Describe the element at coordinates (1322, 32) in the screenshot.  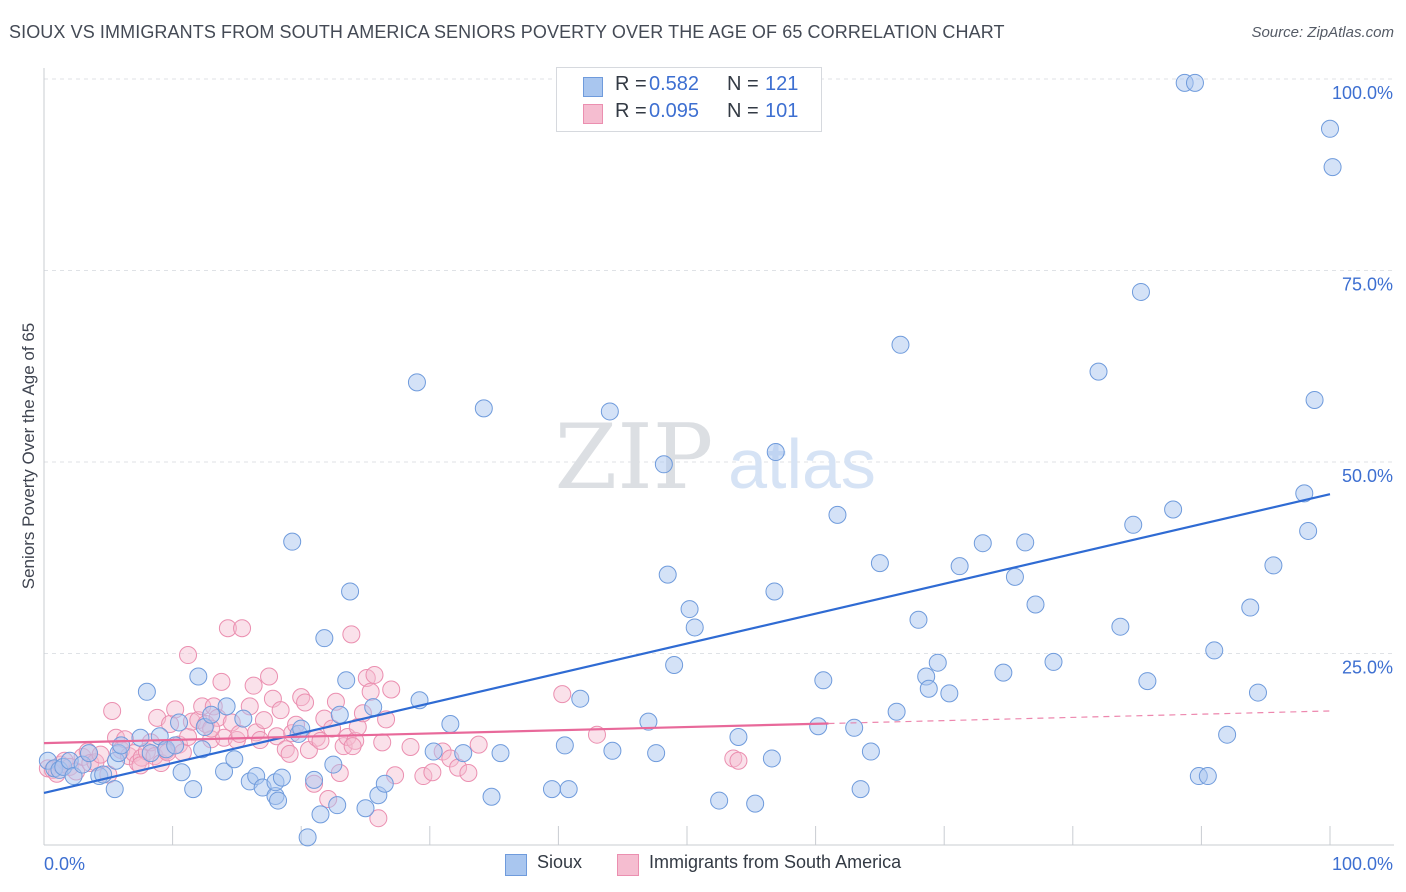
I see `source-credit: Source: ZipAtlas.com` at that location.